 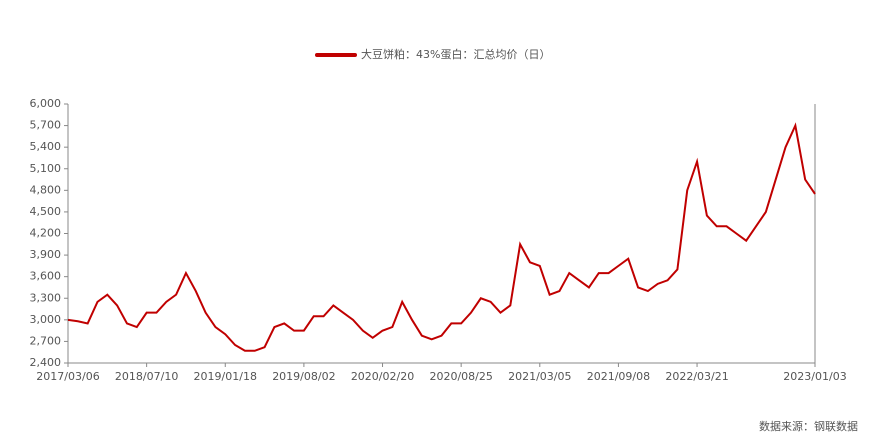 I want to click on y-tick-label: 3,300, so click(x=46, y=297).